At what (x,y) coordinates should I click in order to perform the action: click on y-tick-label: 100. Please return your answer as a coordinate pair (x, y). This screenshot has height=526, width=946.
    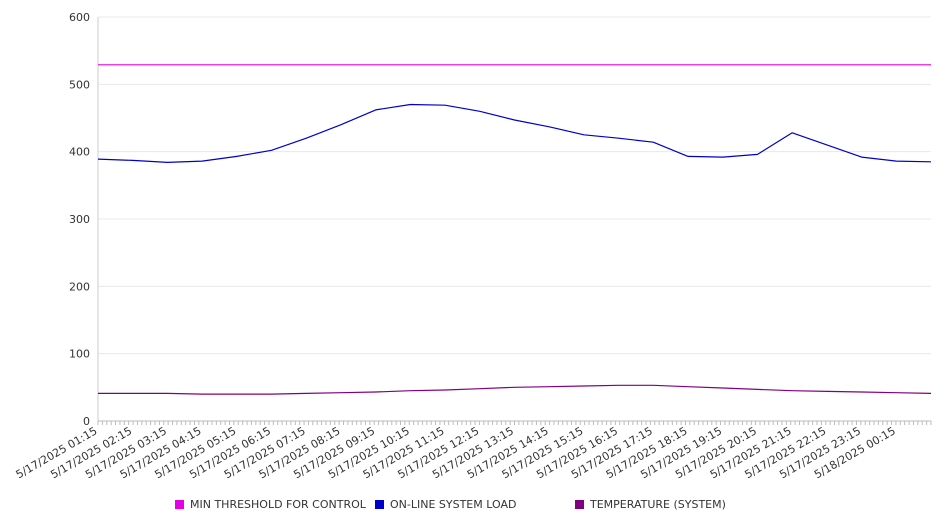
    Looking at the image, I should click on (79, 354).